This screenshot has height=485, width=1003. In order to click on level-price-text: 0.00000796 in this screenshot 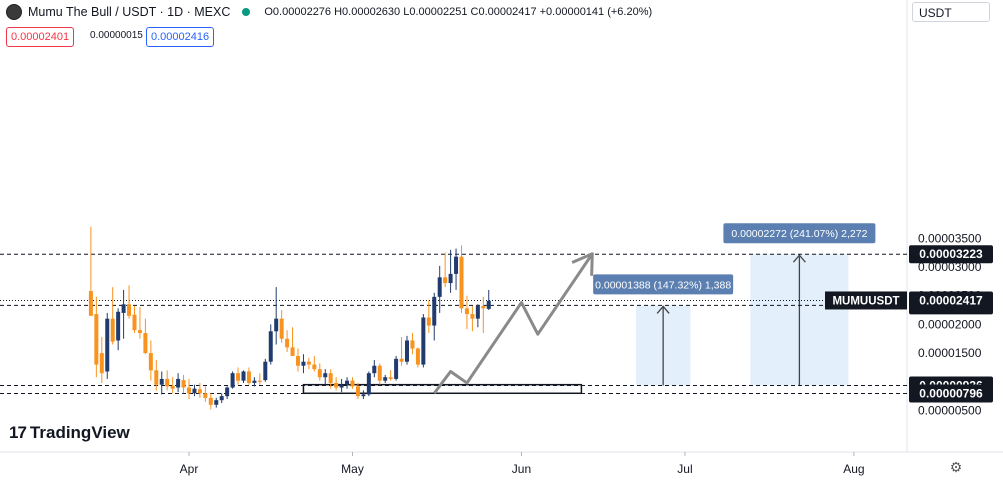, I will do `click(951, 394)`.